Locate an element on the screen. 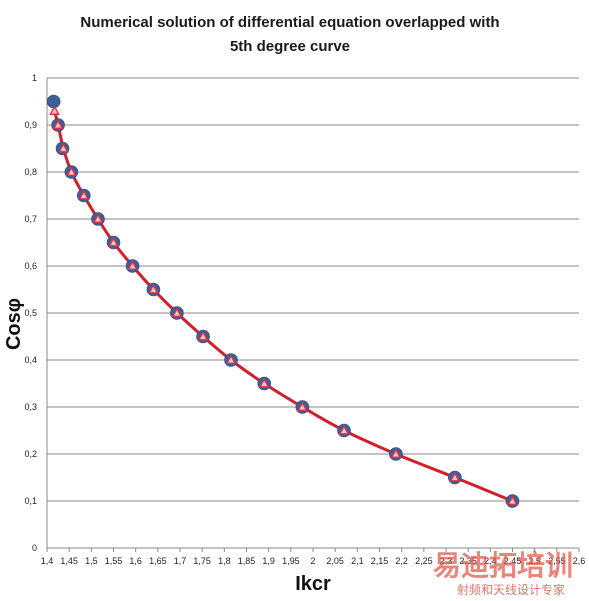 The width and height of the screenshot is (589, 601). y-tick-label: 0,6 is located at coordinates (30, 266).